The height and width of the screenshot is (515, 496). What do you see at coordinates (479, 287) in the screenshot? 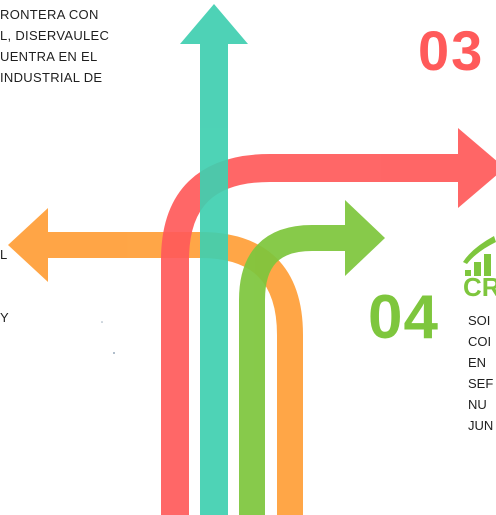
I see `section-04-heading: CR` at bounding box center [479, 287].